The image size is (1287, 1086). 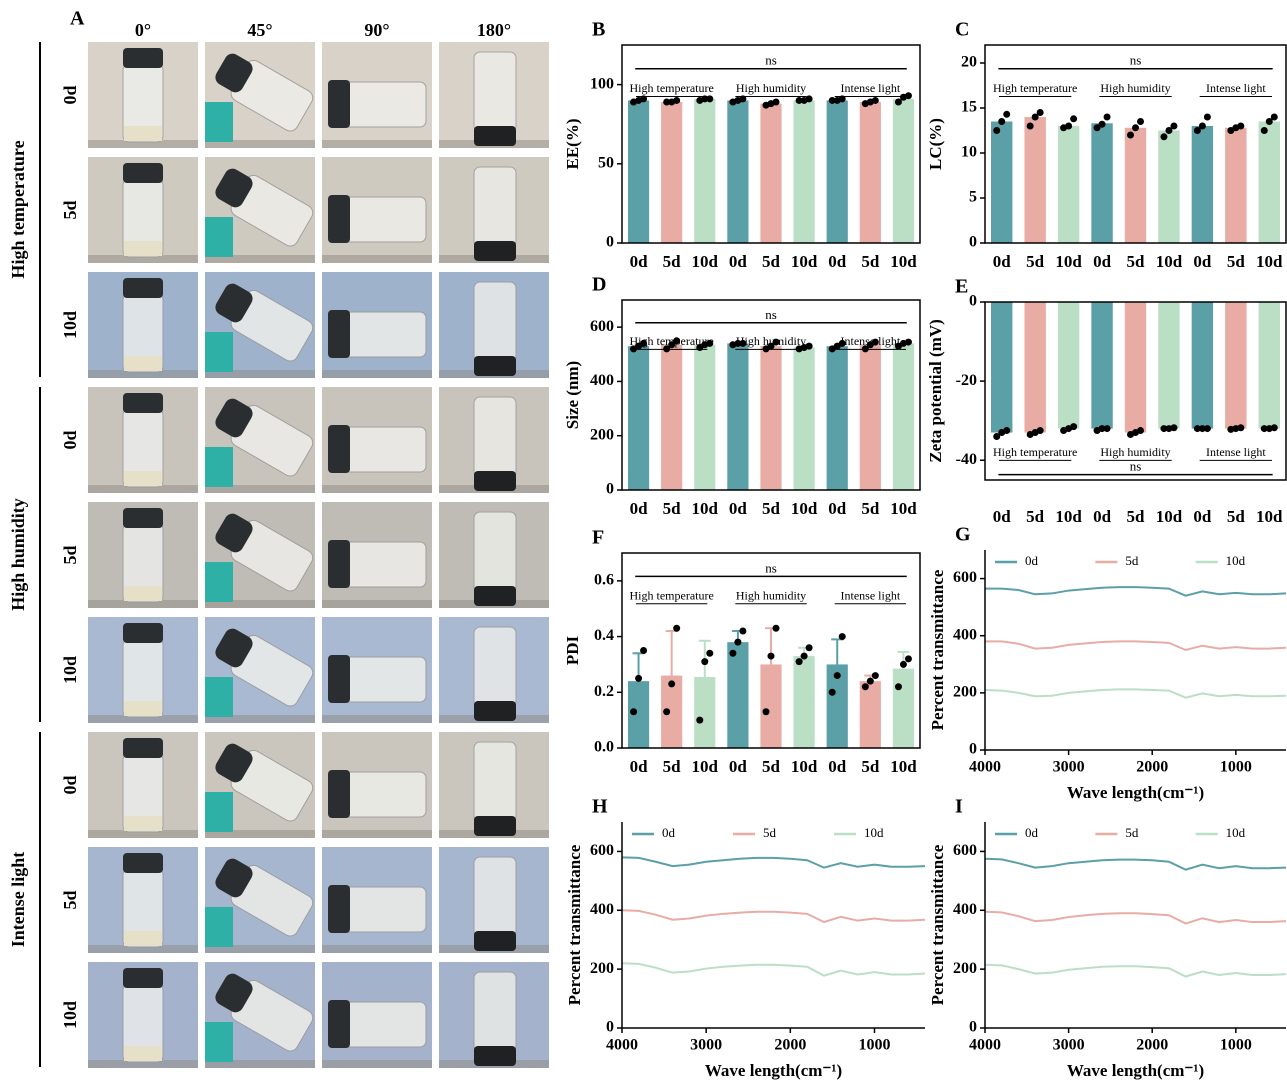 I want to click on x-tick-label: 4000, so click(x=985, y=1045).